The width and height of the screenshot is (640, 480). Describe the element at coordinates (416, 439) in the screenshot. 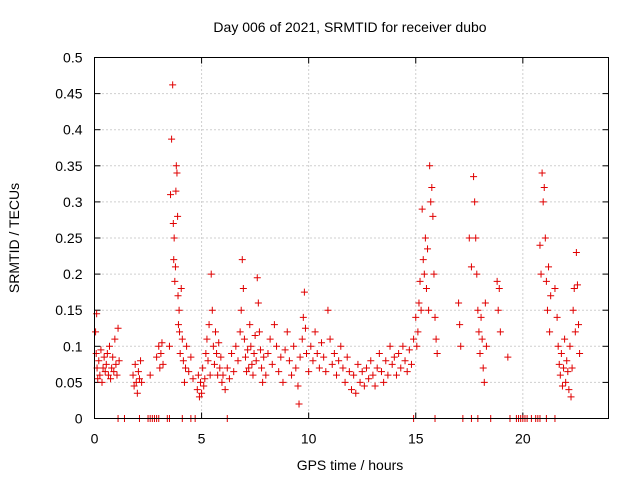

I see `x-tick-label: 15` at that location.